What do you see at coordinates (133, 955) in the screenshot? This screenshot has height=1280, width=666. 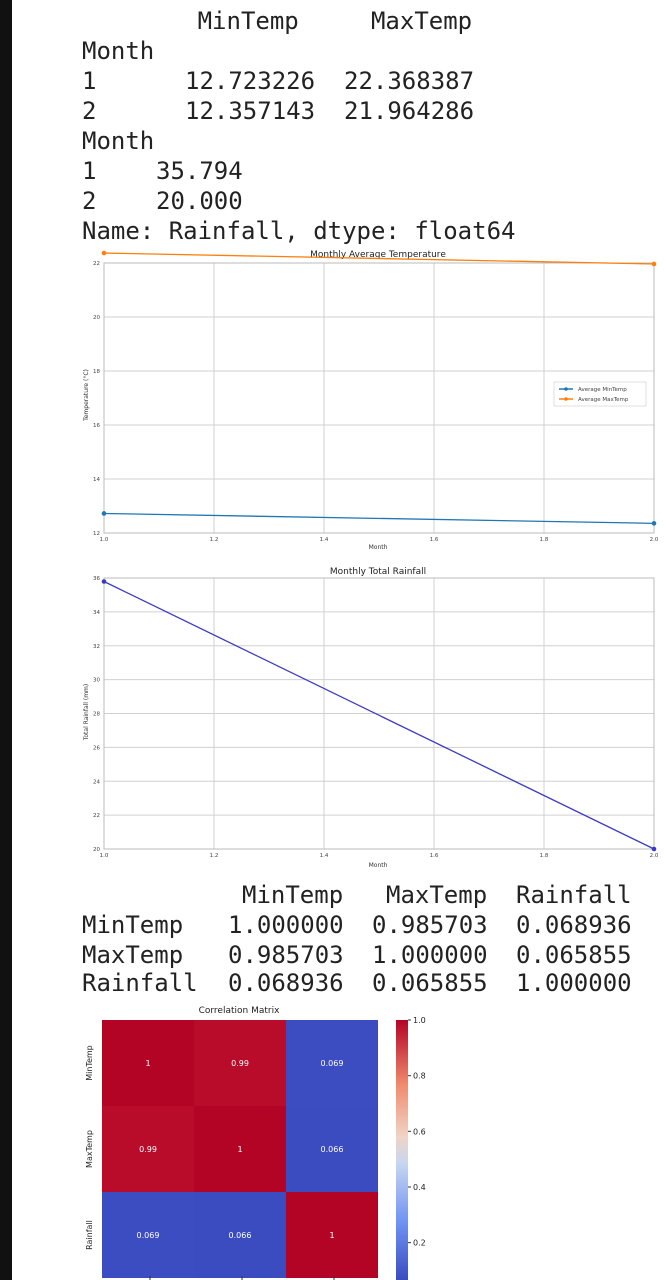 I see `corr-row-label: MaxTemp` at bounding box center [133, 955].